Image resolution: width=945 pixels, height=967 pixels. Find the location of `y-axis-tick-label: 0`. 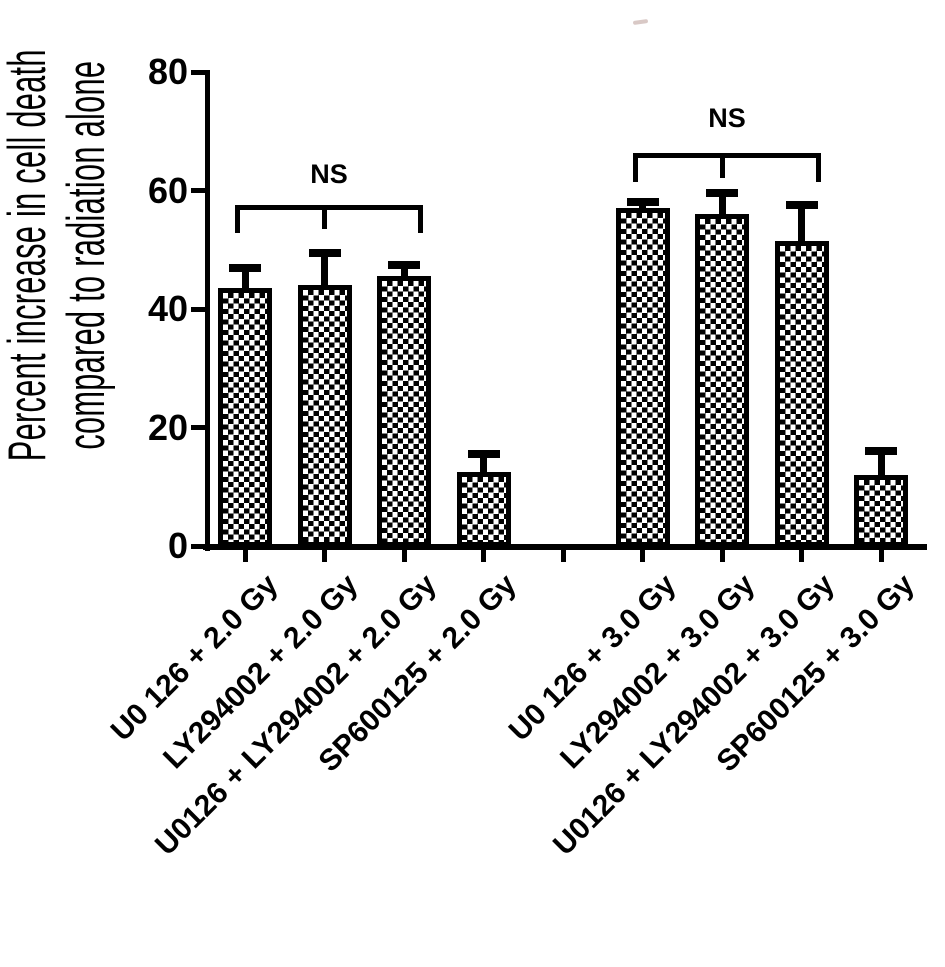

y-axis-tick-label: 0 is located at coordinates (177, 545).